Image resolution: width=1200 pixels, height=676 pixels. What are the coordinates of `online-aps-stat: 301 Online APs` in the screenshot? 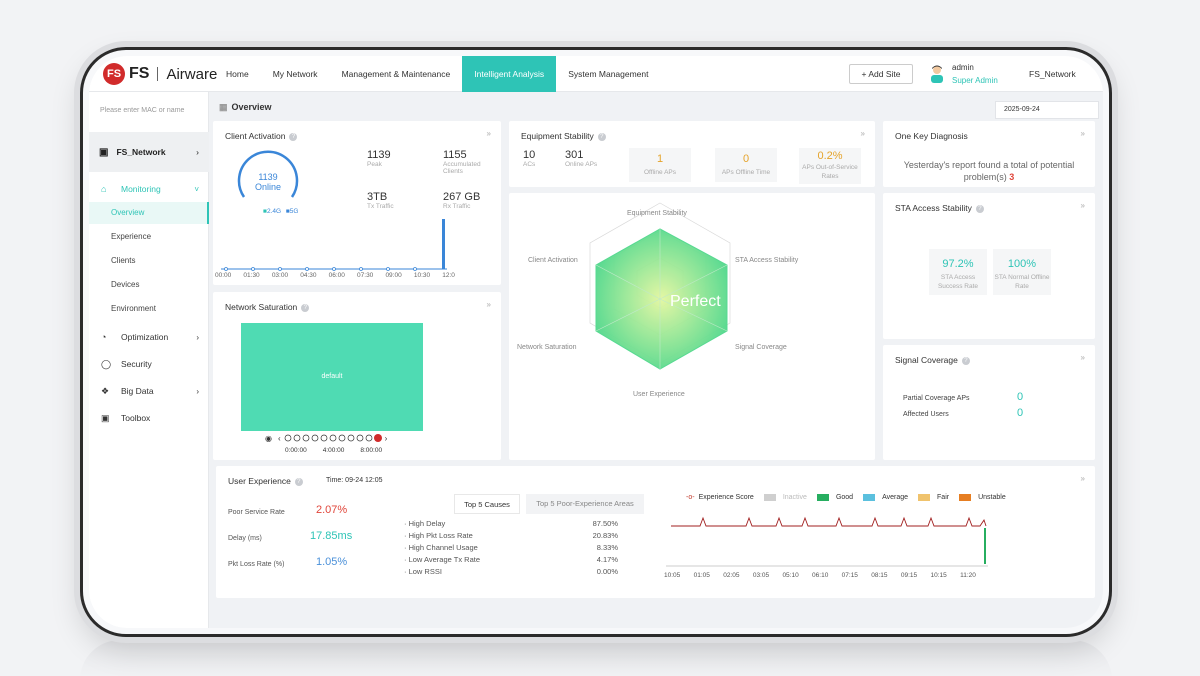 It's located at (581, 158).